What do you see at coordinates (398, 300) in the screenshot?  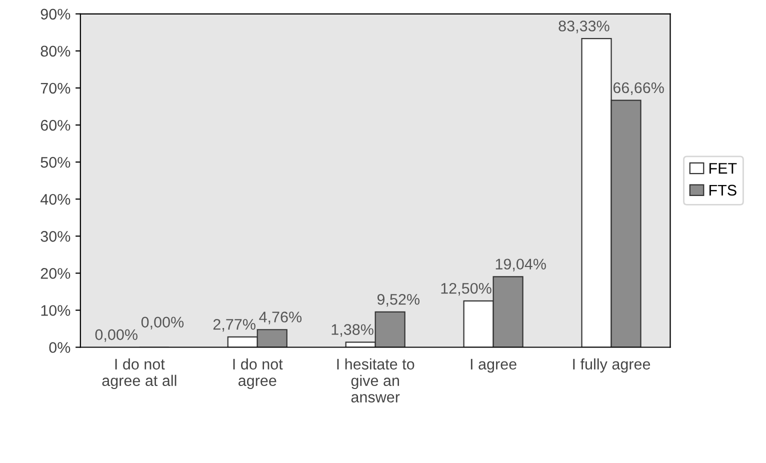 I see `data-label: 9,52%` at bounding box center [398, 300].